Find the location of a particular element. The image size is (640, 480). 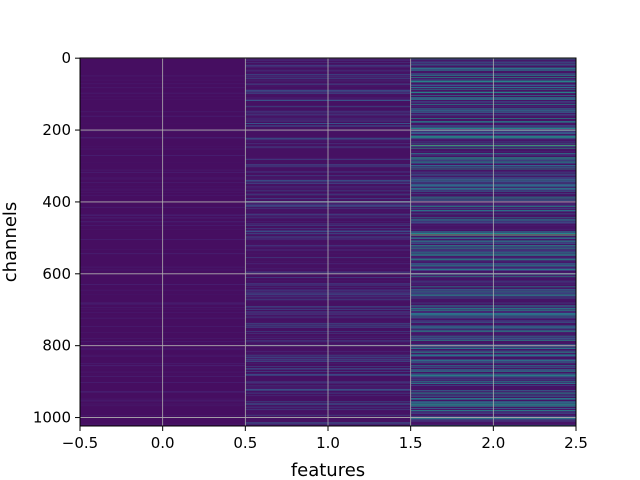

x-axis-label: features is located at coordinates (328, 470).